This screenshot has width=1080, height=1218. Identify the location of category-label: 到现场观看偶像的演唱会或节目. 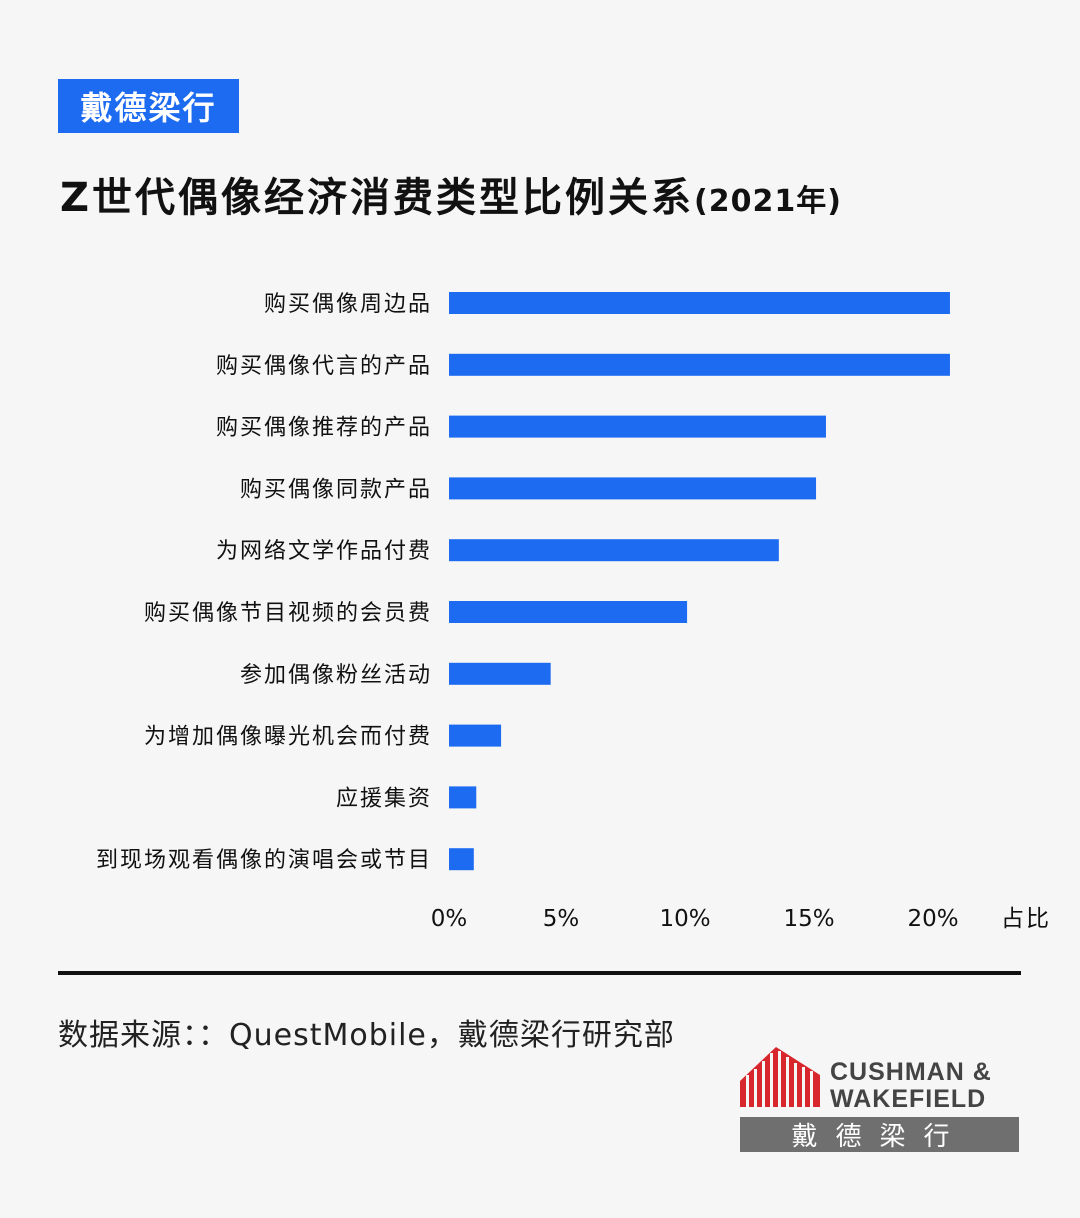
(264, 860).